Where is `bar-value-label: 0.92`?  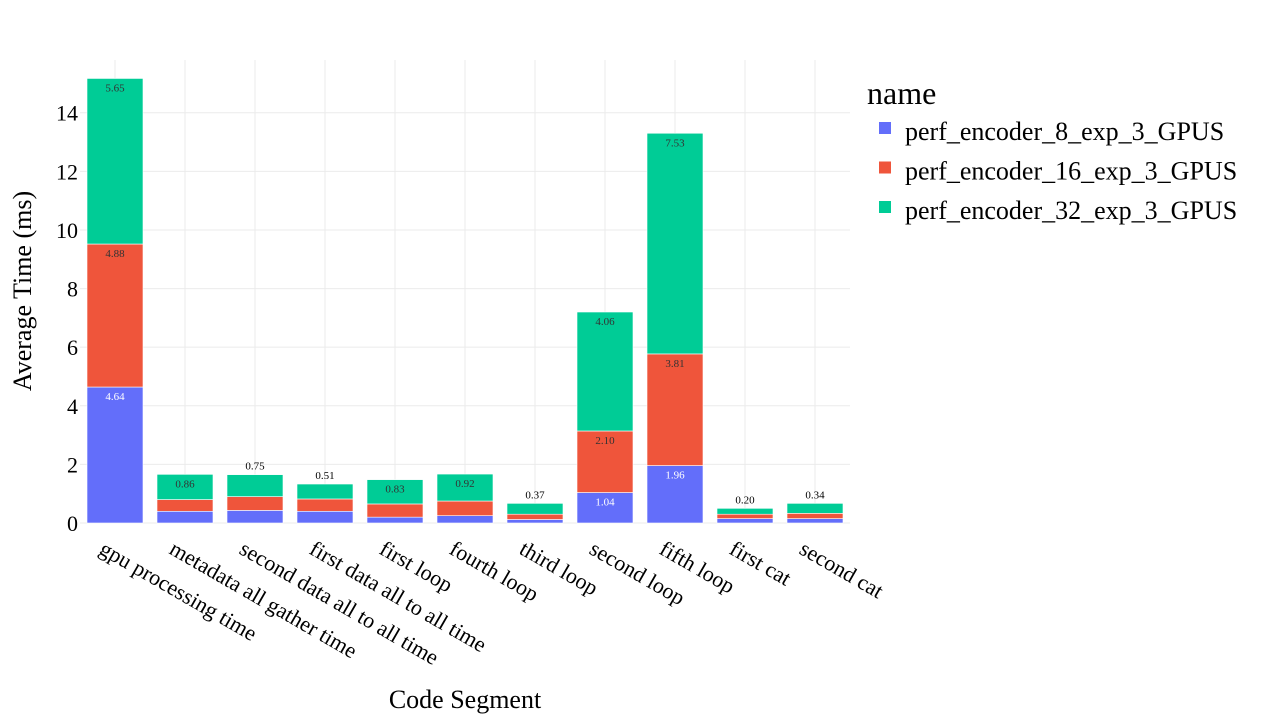
bar-value-label: 0.92 is located at coordinates (464, 484).